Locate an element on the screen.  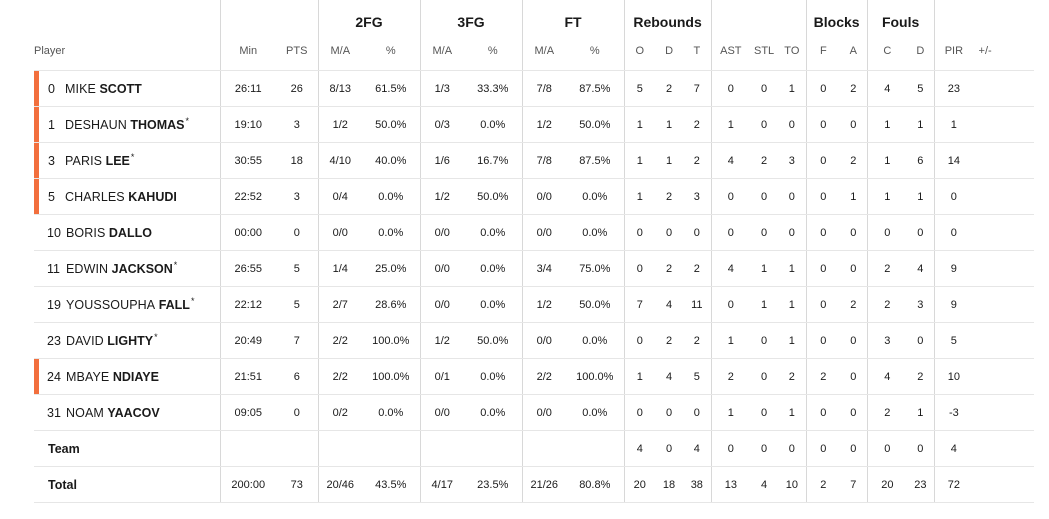
col-pts: PTS is located at coordinates (297, 51).